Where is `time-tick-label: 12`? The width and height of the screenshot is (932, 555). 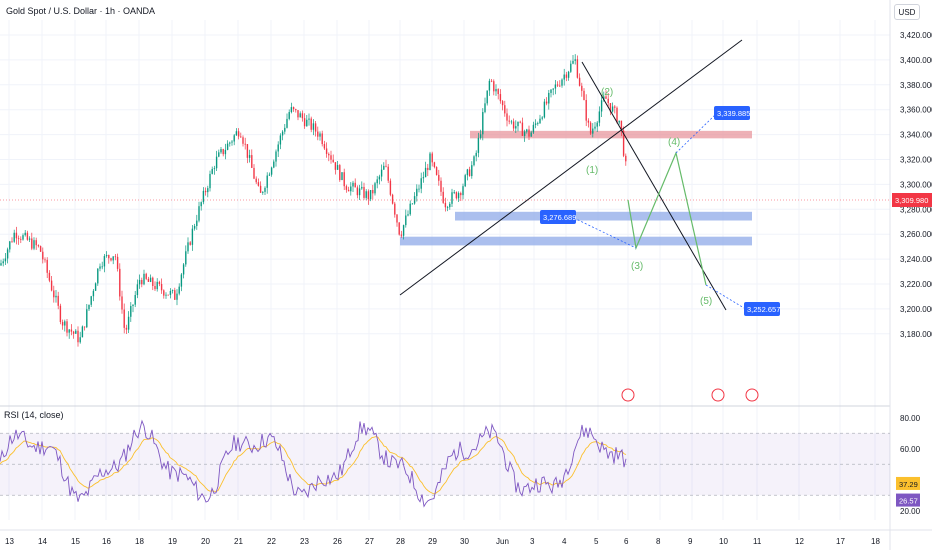
time-tick-label: 12 is located at coordinates (799, 541).